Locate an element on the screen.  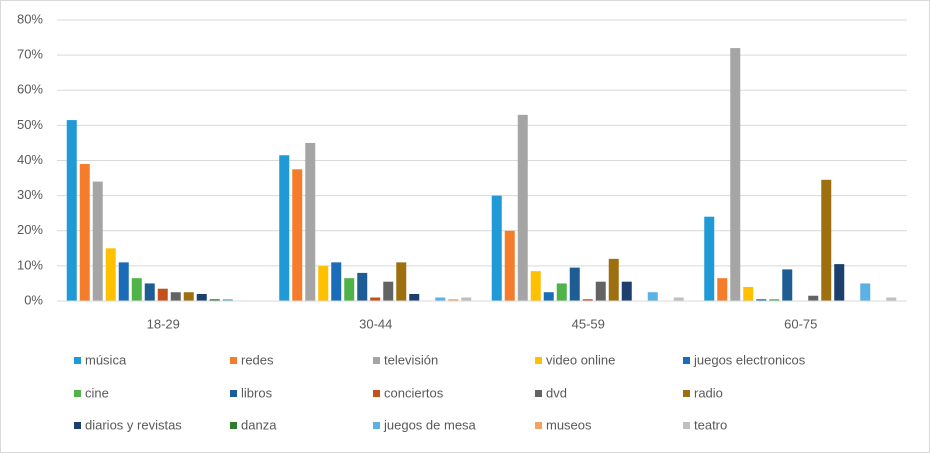
legend-label: video online is located at coordinates (580, 359).